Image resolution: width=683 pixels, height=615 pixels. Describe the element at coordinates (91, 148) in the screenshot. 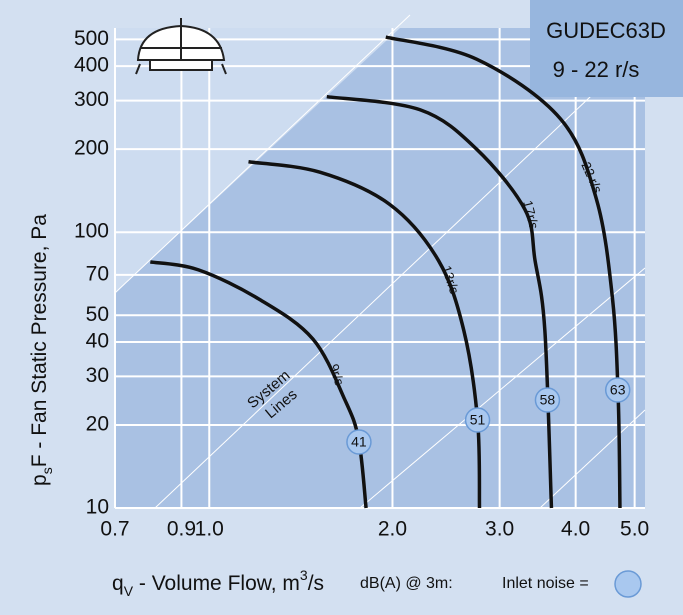

I see `y-tick-label: 200` at that location.